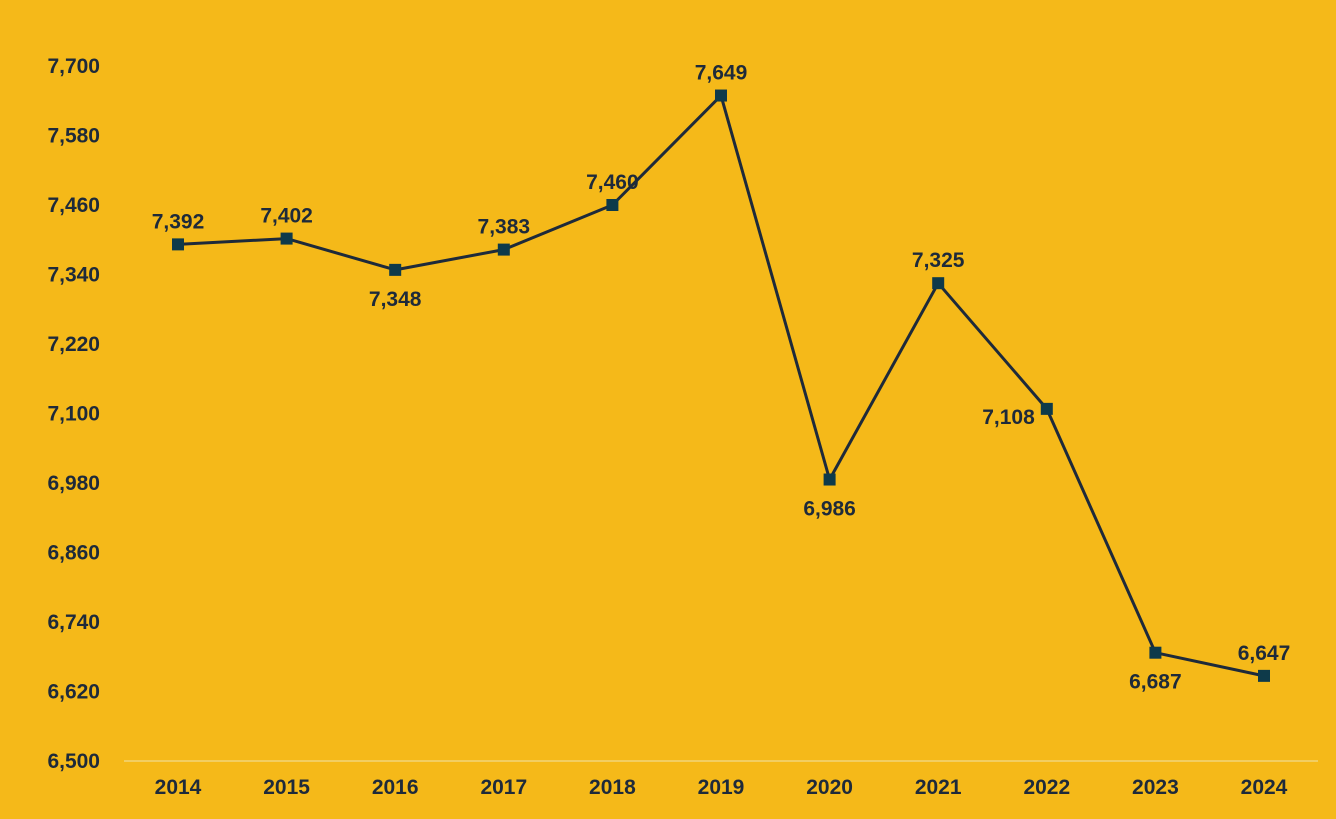  What do you see at coordinates (73, 136) in the screenshot?
I see `y-tick-label: 7,580` at bounding box center [73, 136].